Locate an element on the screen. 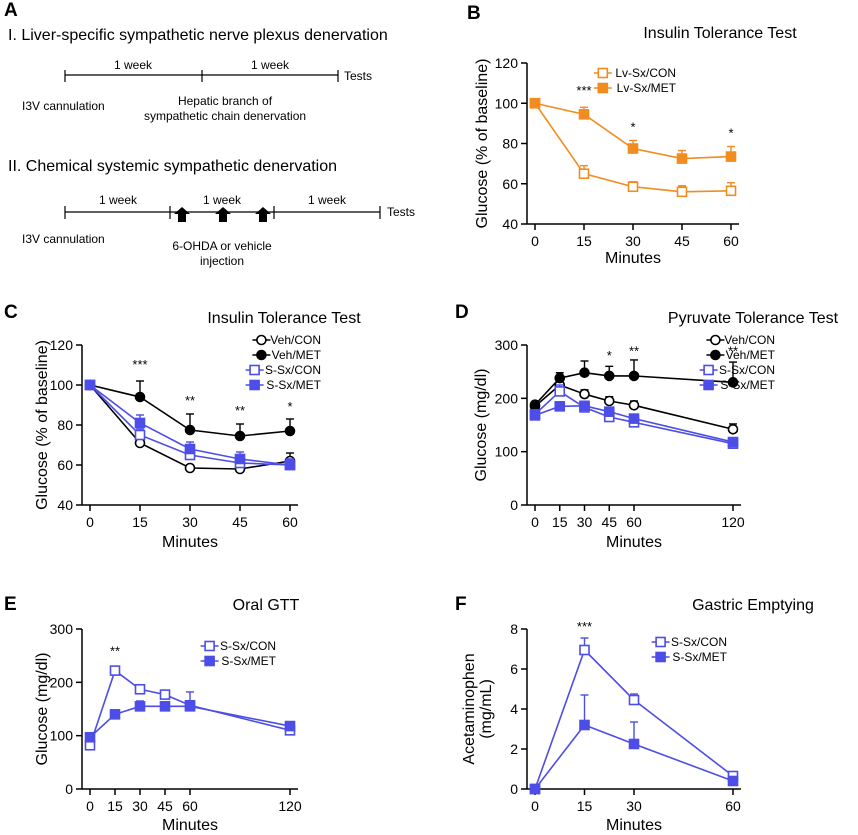  y-axis-label: Glucose (% of baseline) is located at coordinates (42, 425).